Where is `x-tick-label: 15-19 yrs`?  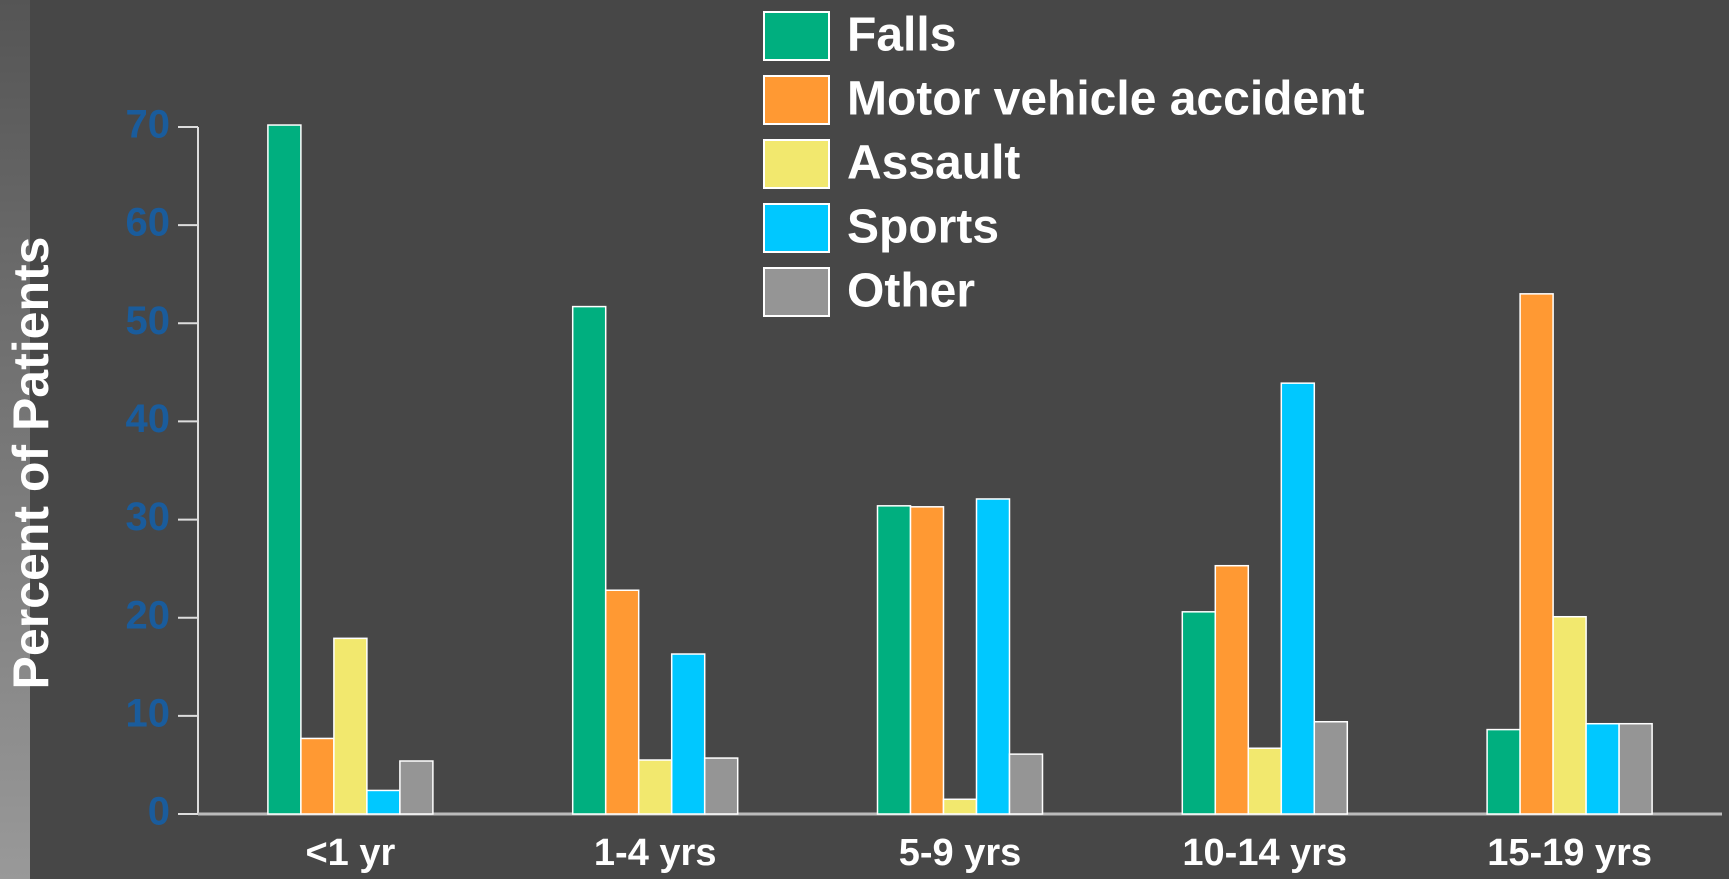 x-tick-label: 15-19 yrs is located at coordinates (1569, 853).